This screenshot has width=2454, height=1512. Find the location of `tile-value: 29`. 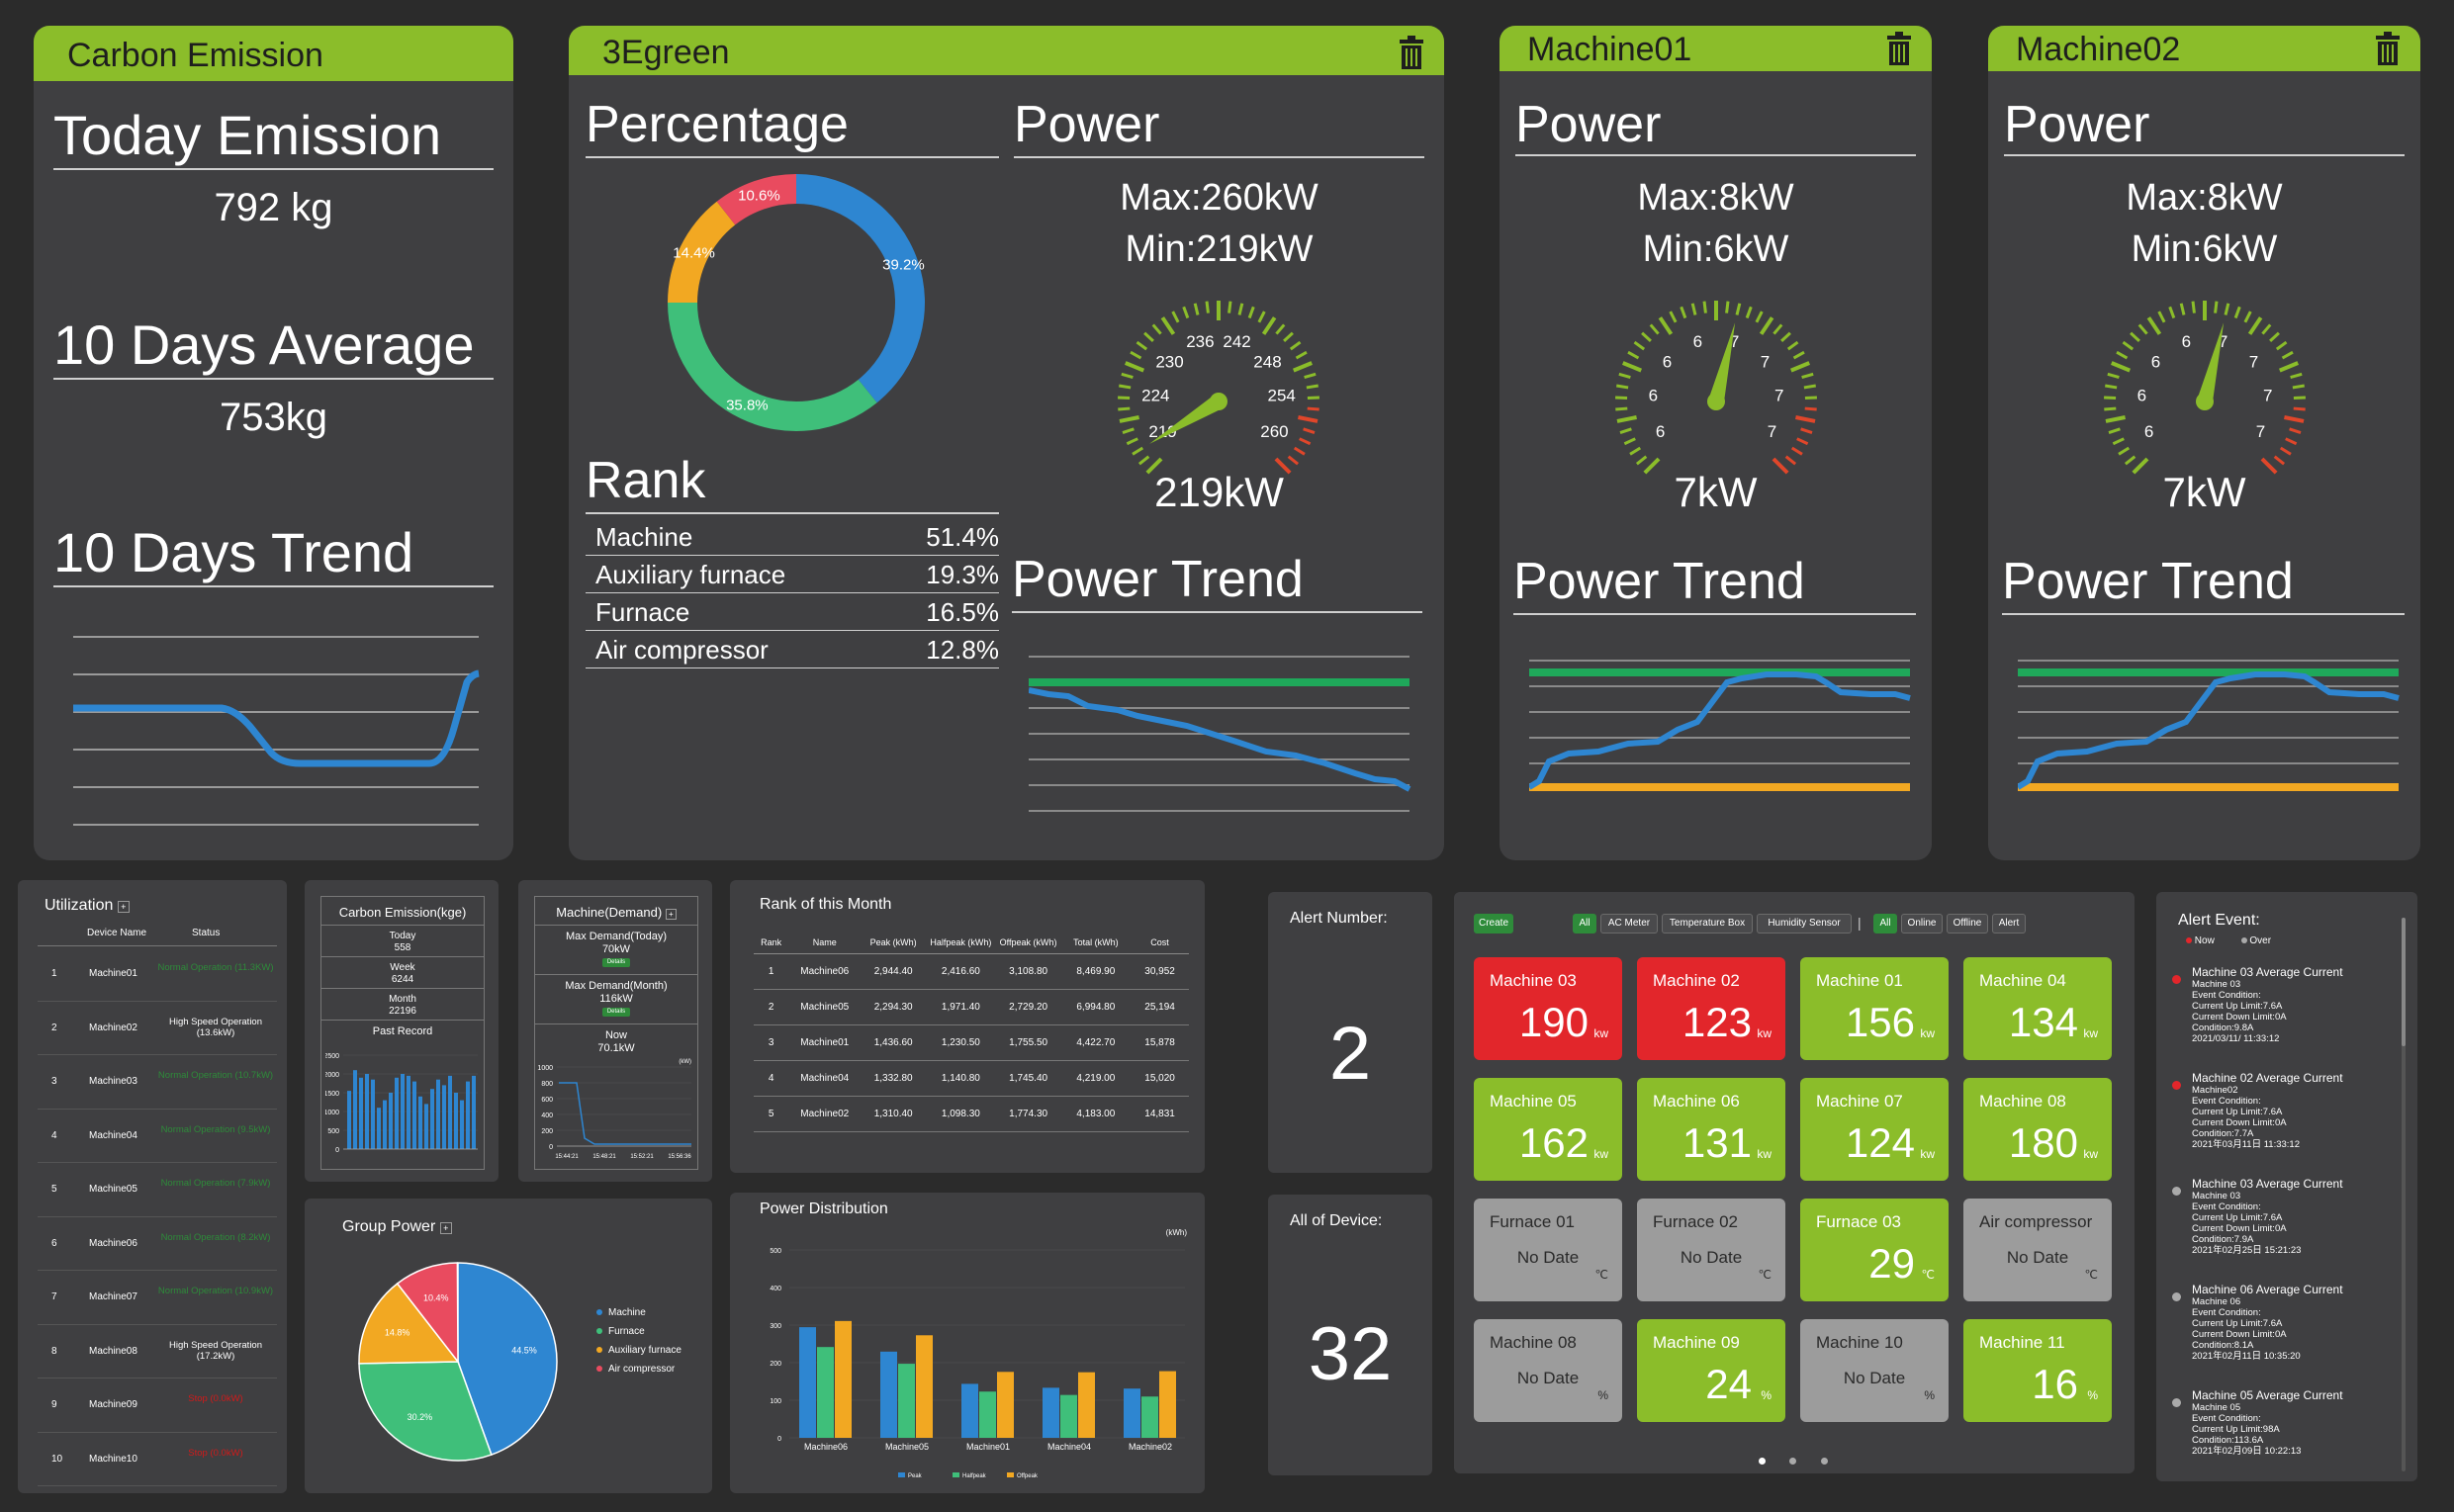

tile-value: 29 is located at coordinates (1891, 1263).